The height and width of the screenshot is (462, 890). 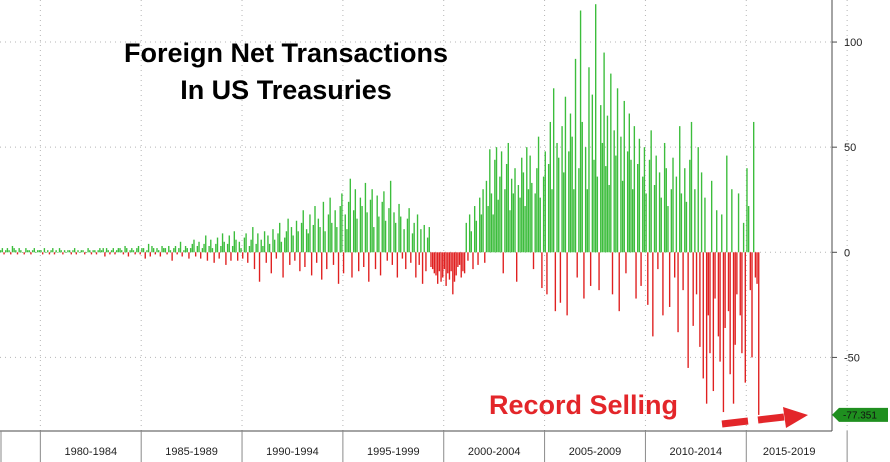 I want to click on x-period-label: 2015-2019, so click(x=789, y=452).